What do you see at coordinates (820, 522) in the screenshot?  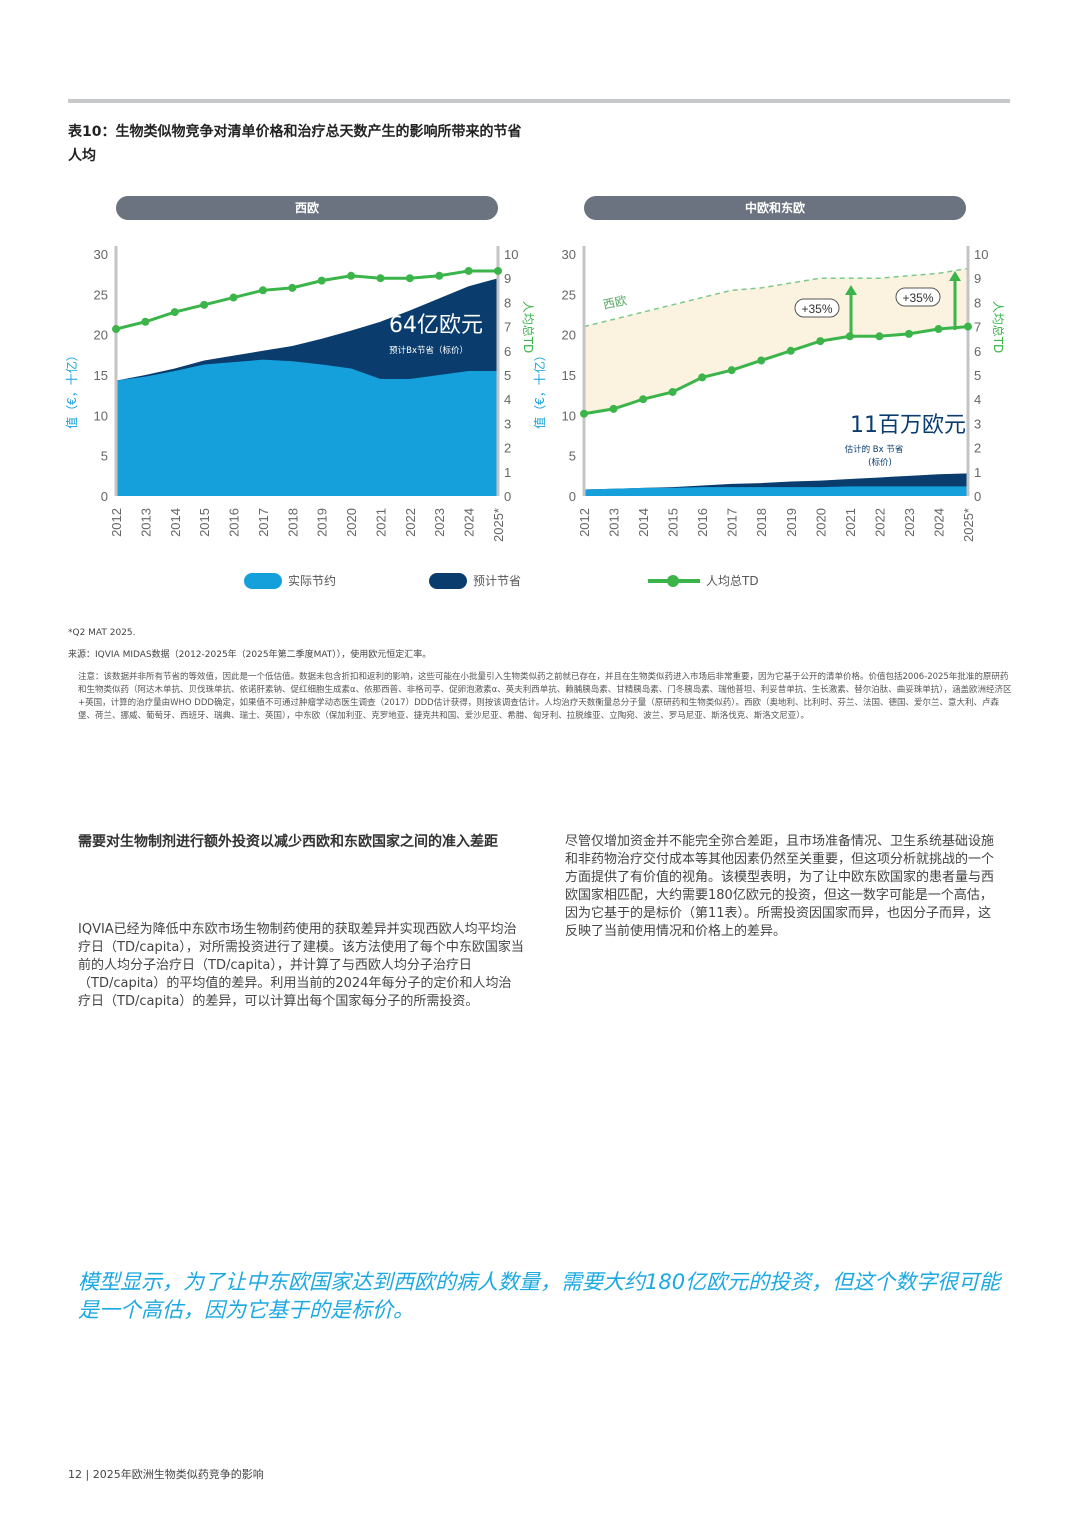 I see `cee-xtick-2020: 2020` at bounding box center [820, 522].